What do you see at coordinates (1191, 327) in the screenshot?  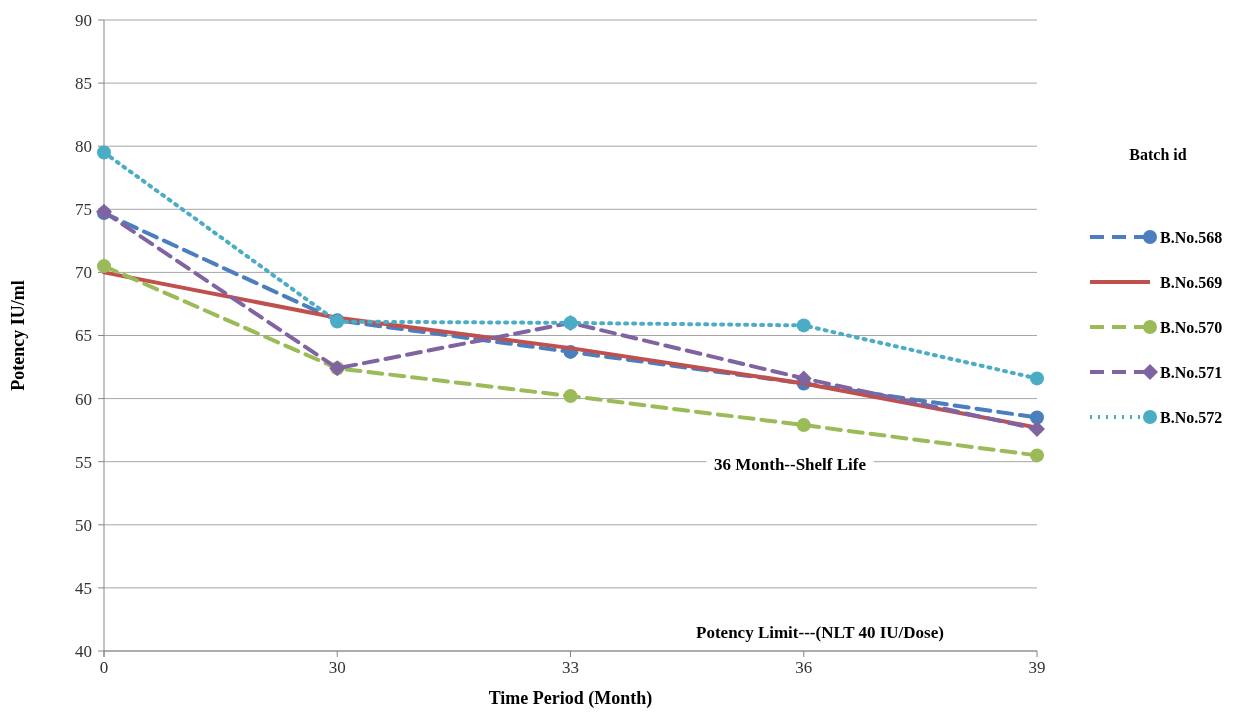 I see `legend-label: B.No.570` at bounding box center [1191, 327].